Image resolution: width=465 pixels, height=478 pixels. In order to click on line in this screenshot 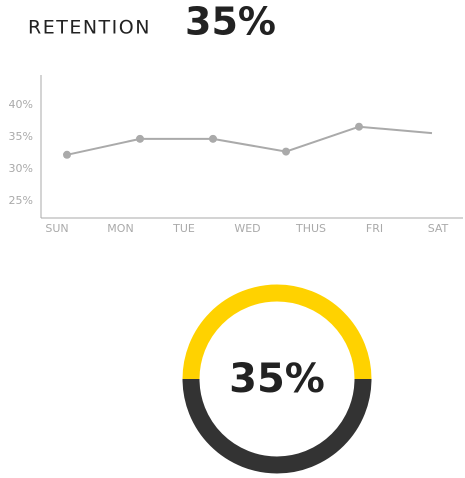, I will do `click(249, 140)`.